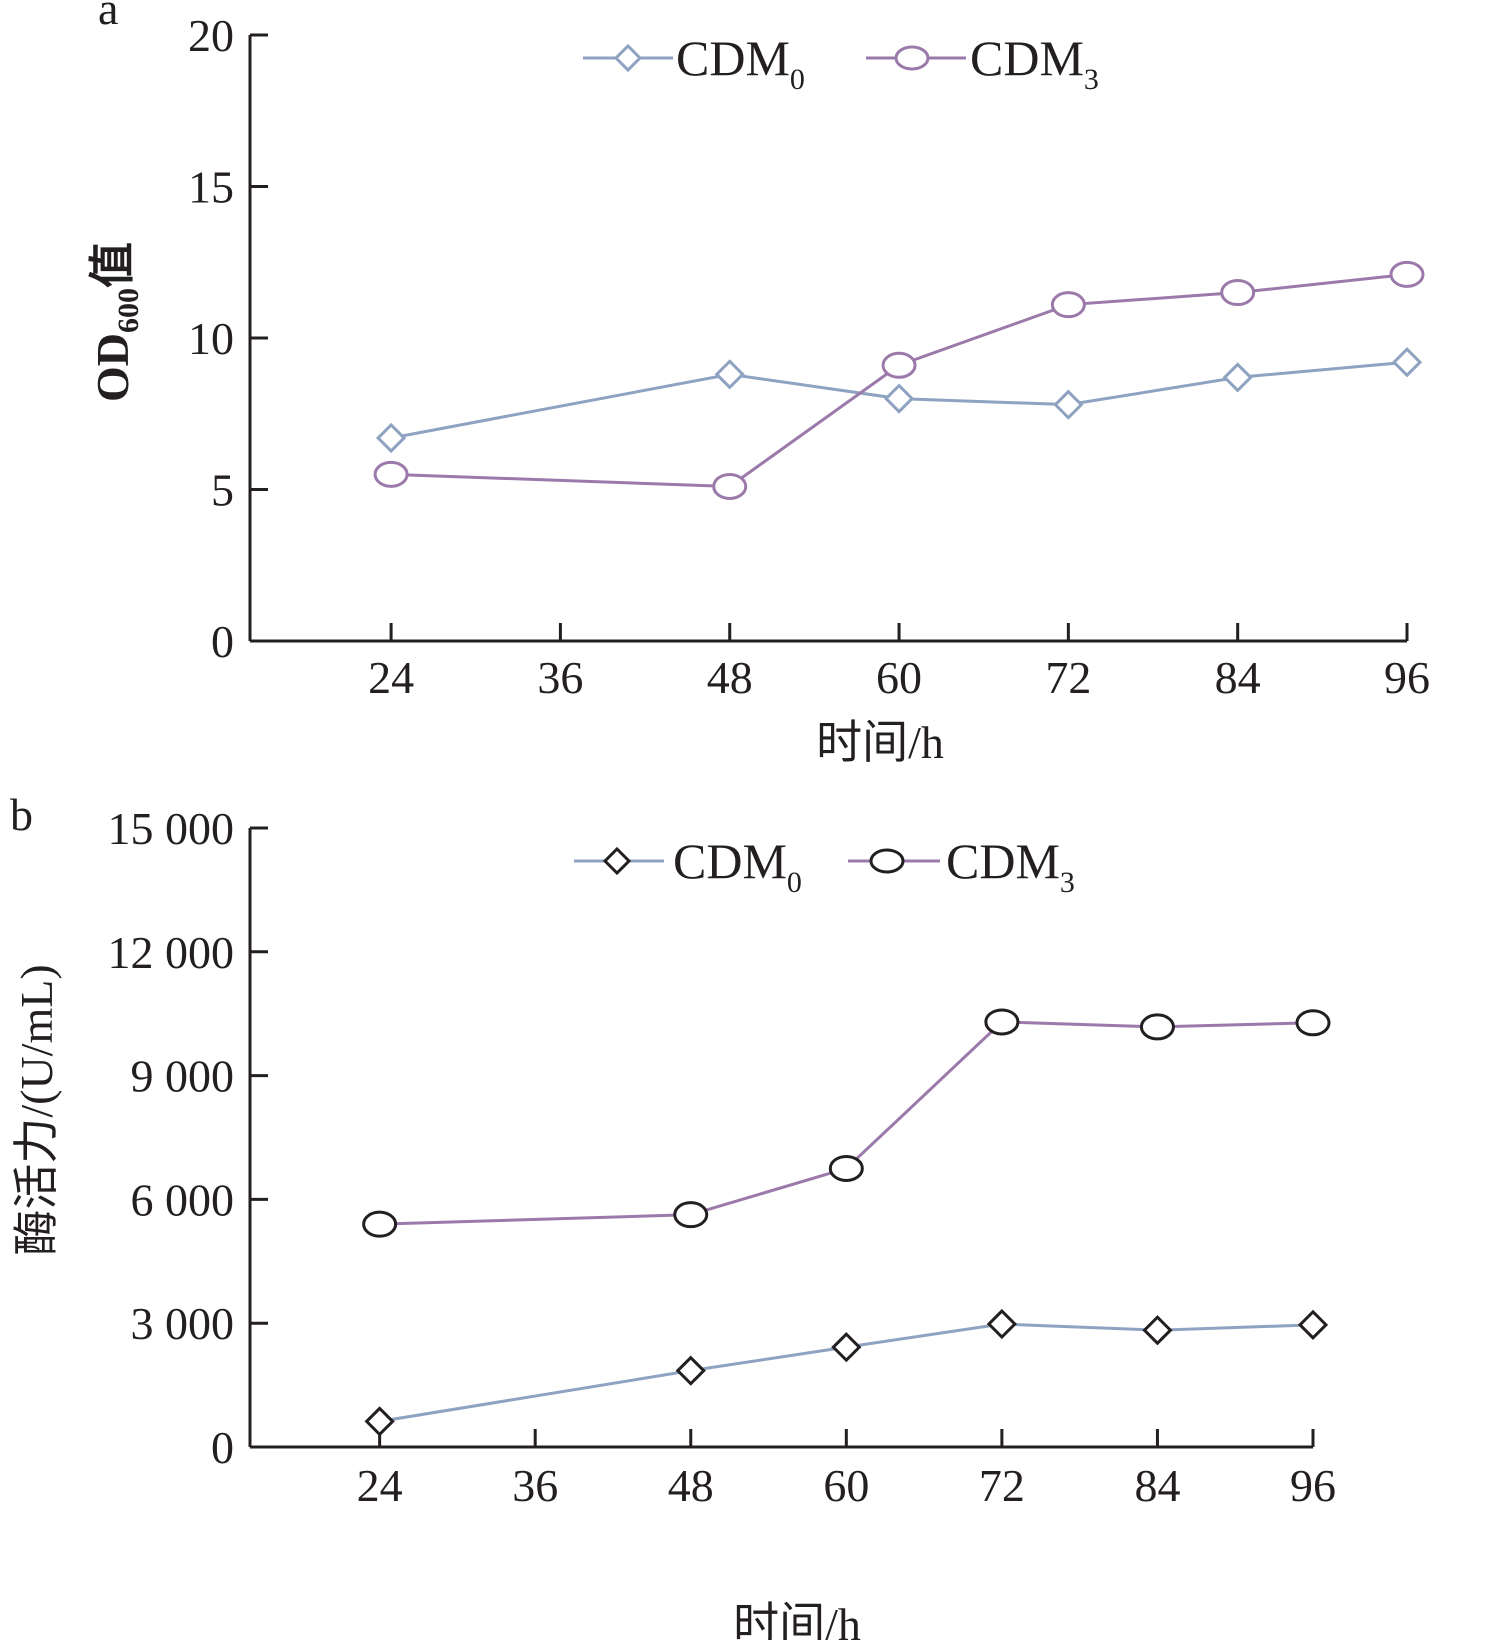  What do you see at coordinates (211, 35) in the screenshot?
I see `y-tick-label: 20` at bounding box center [211, 35].